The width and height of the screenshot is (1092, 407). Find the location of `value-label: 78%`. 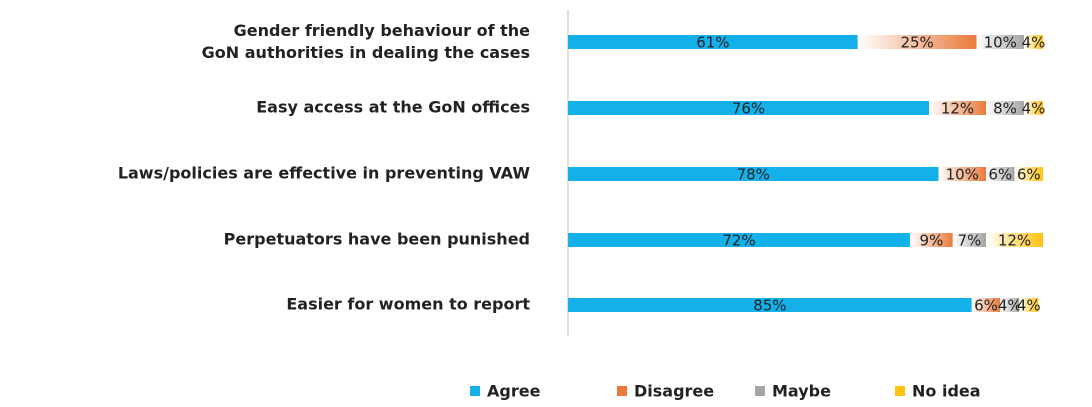

value-label: 78% is located at coordinates (753, 175).